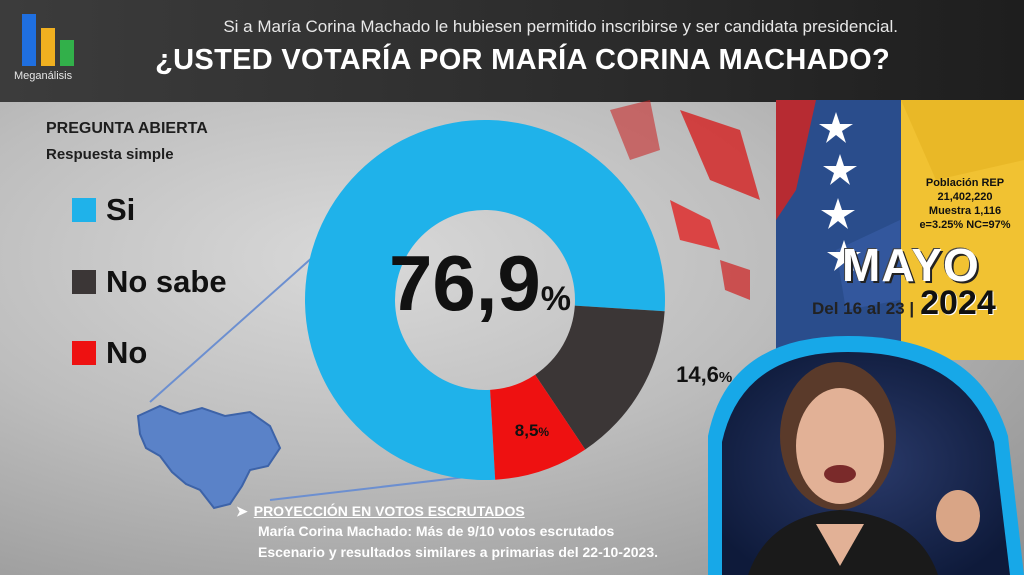 The height and width of the screenshot is (575, 1024). What do you see at coordinates (84, 282) in the screenshot?
I see `legend-swatch-no-sabe` at bounding box center [84, 282].